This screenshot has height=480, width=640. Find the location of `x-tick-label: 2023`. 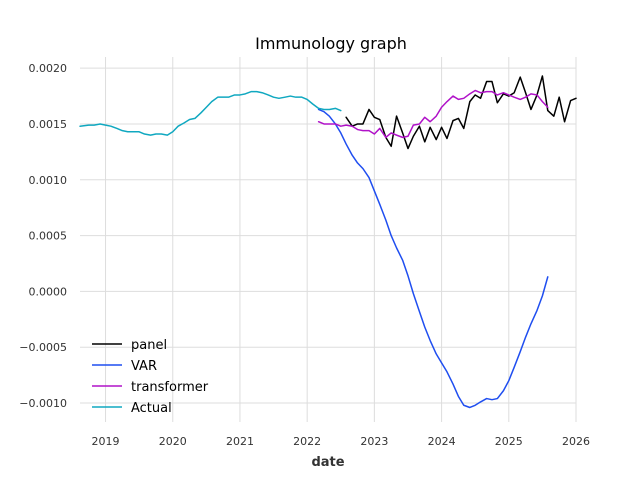

x-tick-label: 2023 is located at coordinates (374, 441).